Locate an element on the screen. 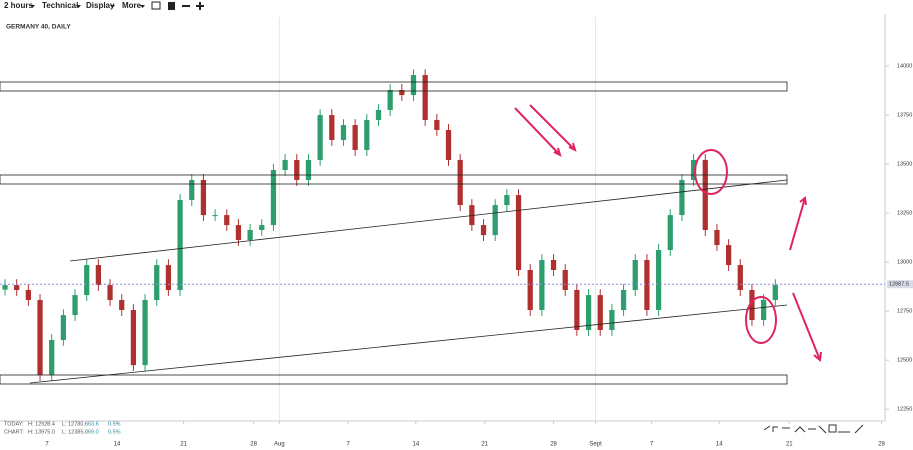 The height and width of the screenshot is (450, 913). chart-title: GERMANY 40, DAILY is located at coordinates (38, 27).